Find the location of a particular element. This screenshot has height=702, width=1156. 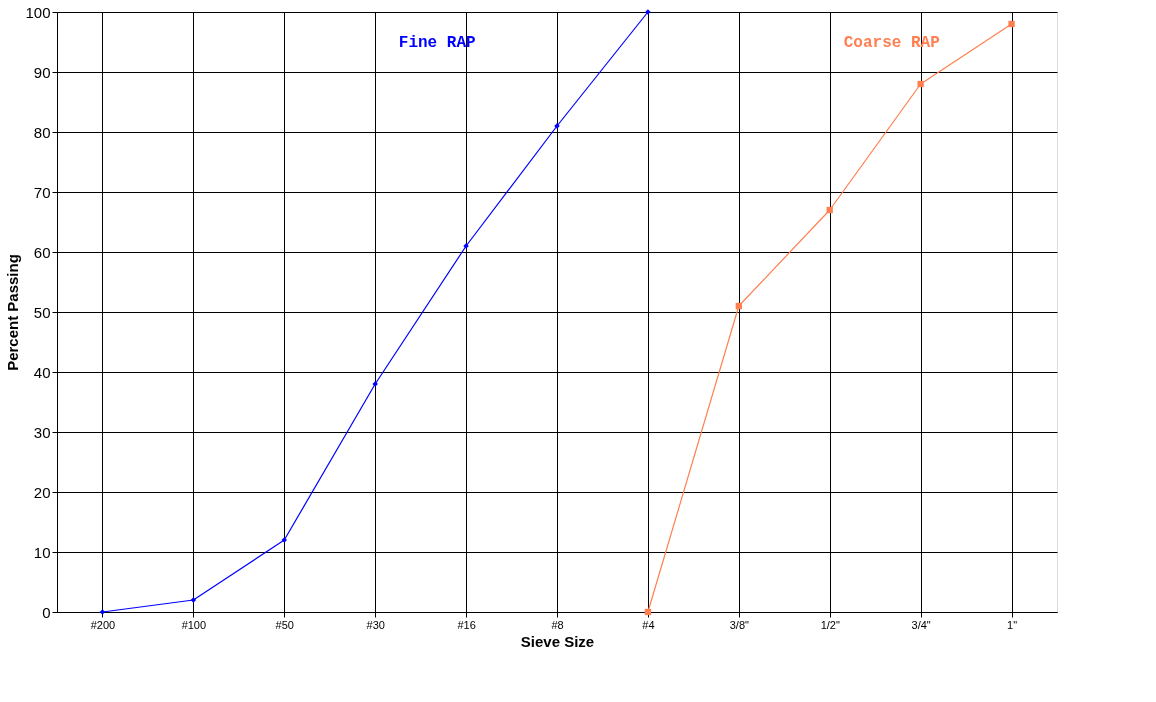

y-tick-label: 50 is located at coordinates (42, 312).